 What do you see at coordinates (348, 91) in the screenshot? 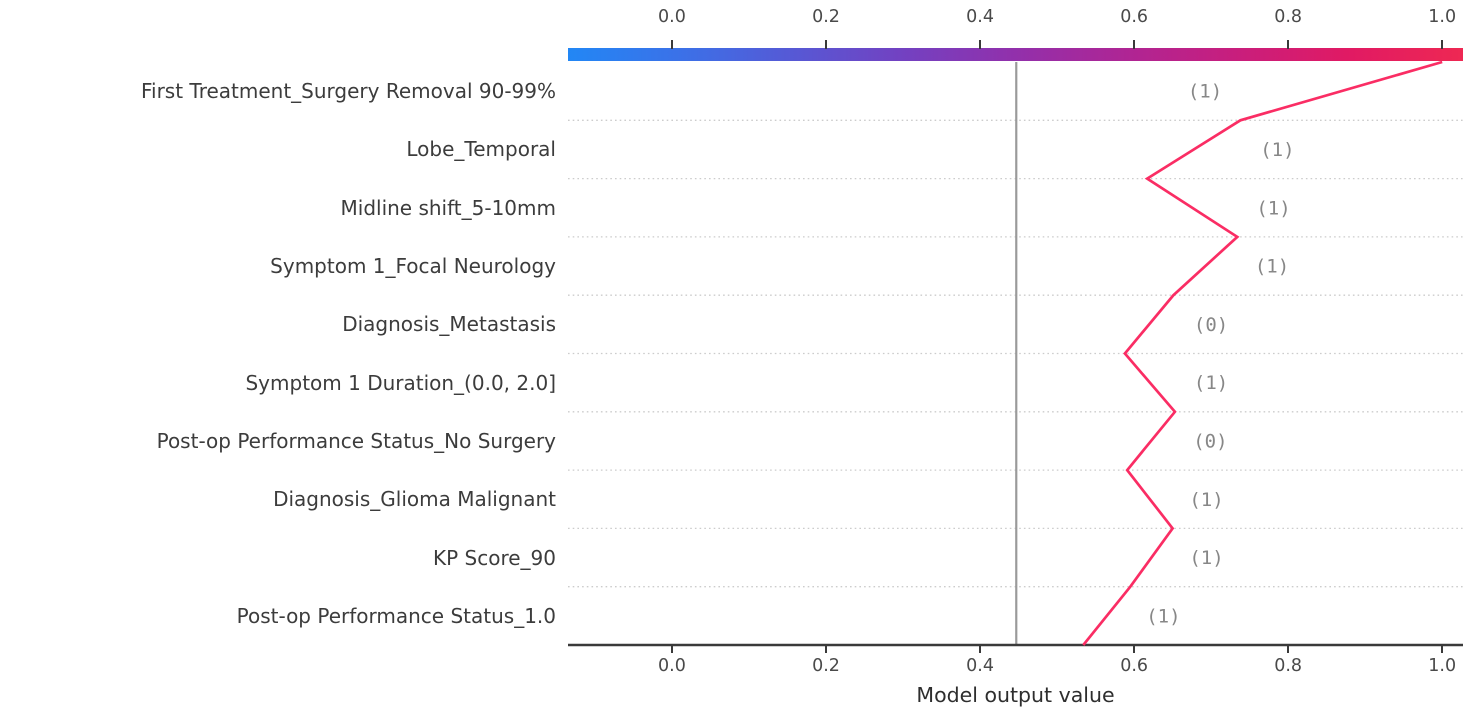
I see `feature-label: First Treatment_Surgery Removal 90-99%` at bounding box center [348, 91].